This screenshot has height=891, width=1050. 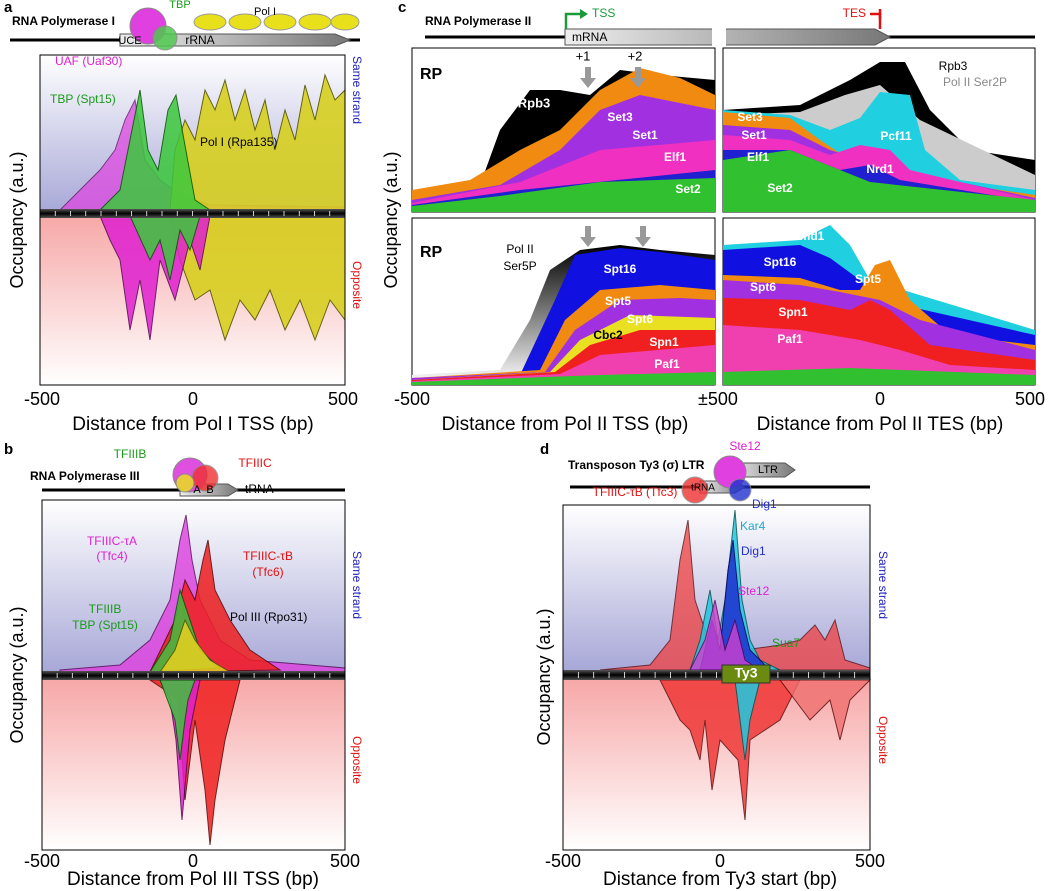 What do you see at coordinates (753, 526) in the screenshot?
I see `annotations-label: Kar4` at bounding box center [753, 526].